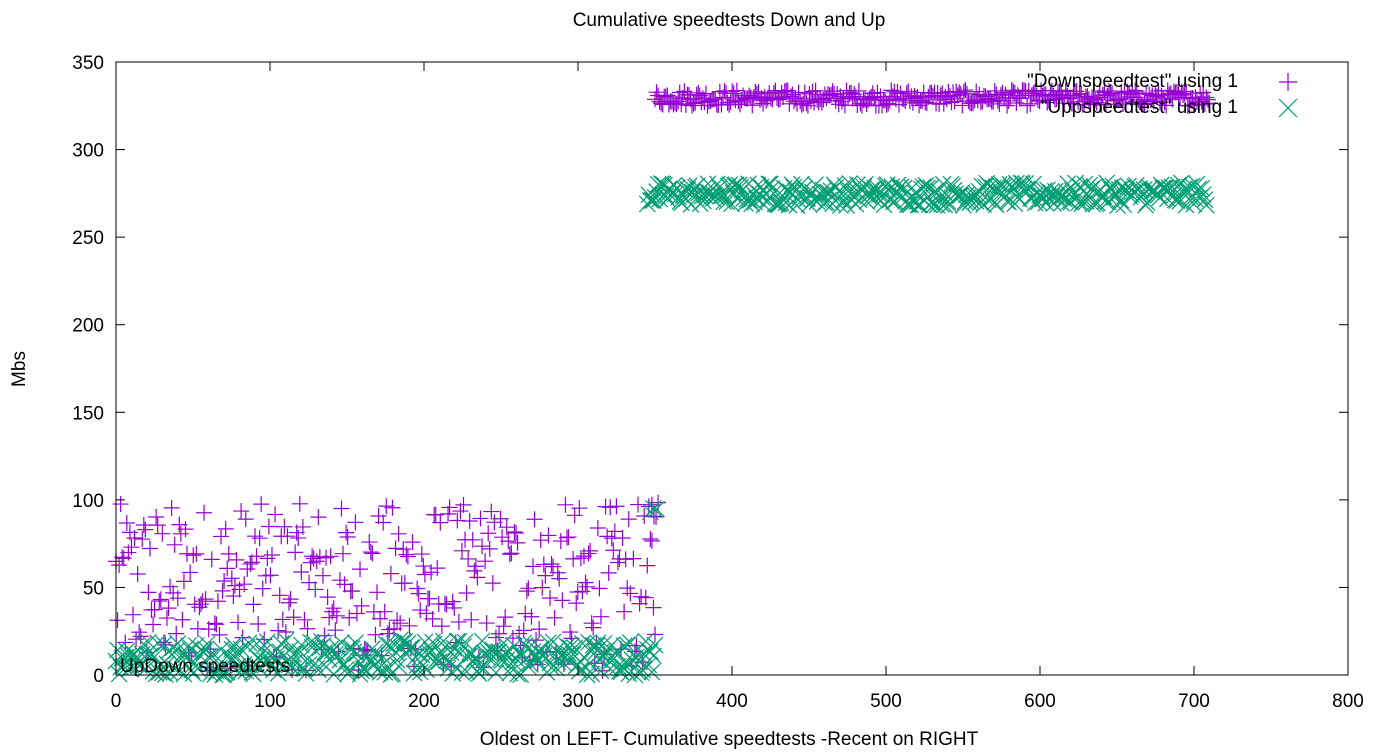  Describe the element at coordinates (729, 20) in the screenshot. I see `chart-title: Cumulative speedtests Down and Up` at that location.